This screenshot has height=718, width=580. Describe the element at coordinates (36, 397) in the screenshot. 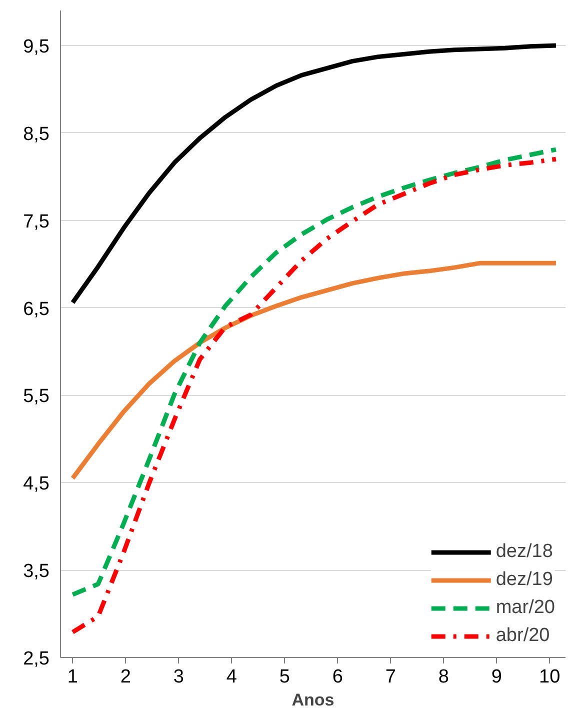

I see `y-tick-label: 5,5` at that location.